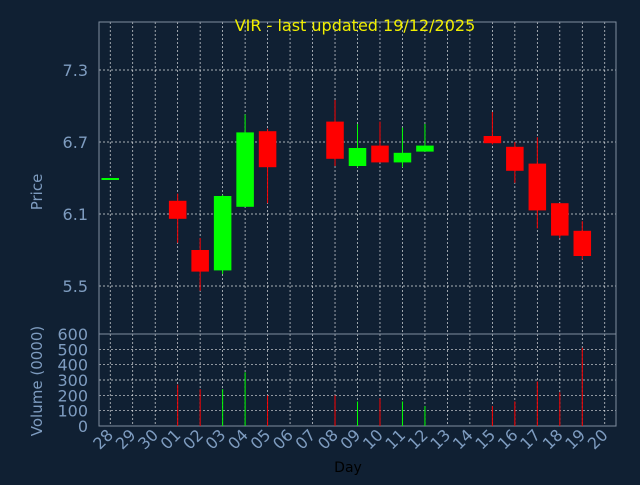 The height and width of the screenshot is (485, 640). Describe the element at coordinates (37, 381) in the screenshot. I see `volume-axis-label: Volume (0000)` at that location.